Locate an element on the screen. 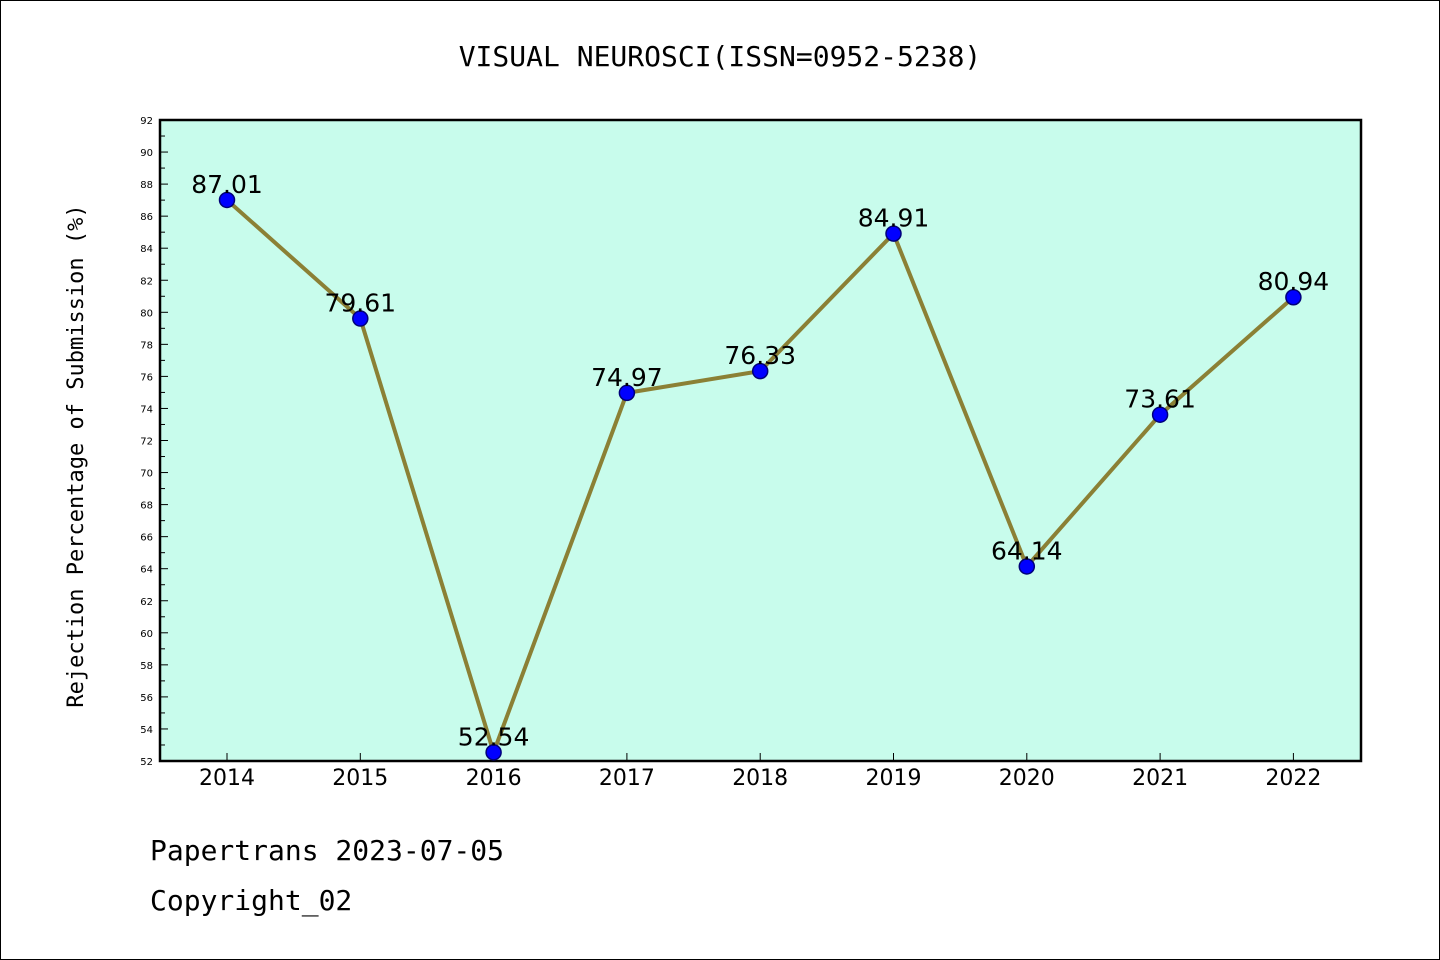  chart-title: VISUAL NEUROSCI(ISSN=0952-5238) is located at coordinates (720, 56).